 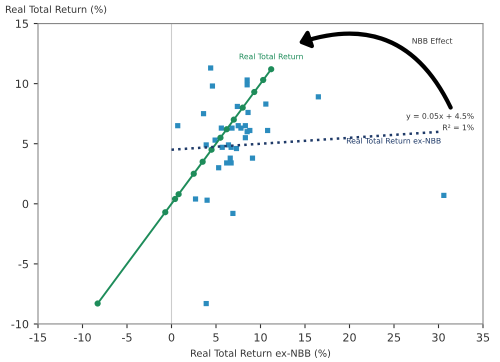 I want to click on x-tick-label: -10, so click(x=82, y=337).